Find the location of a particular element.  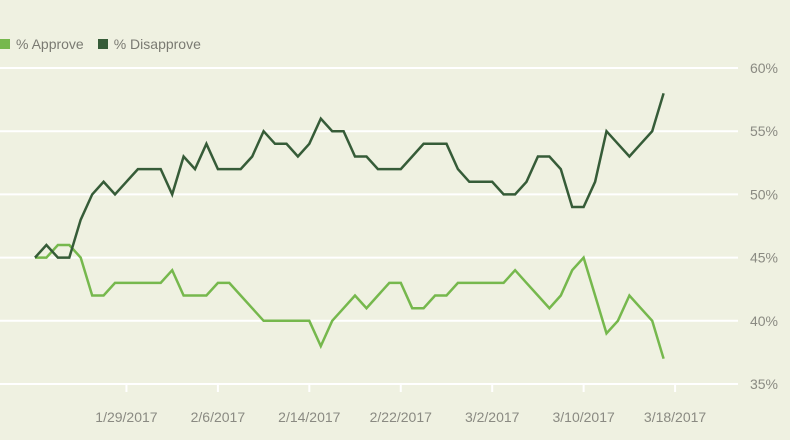

legend-item-approve: % Approve is located at coordinates (42, 44).